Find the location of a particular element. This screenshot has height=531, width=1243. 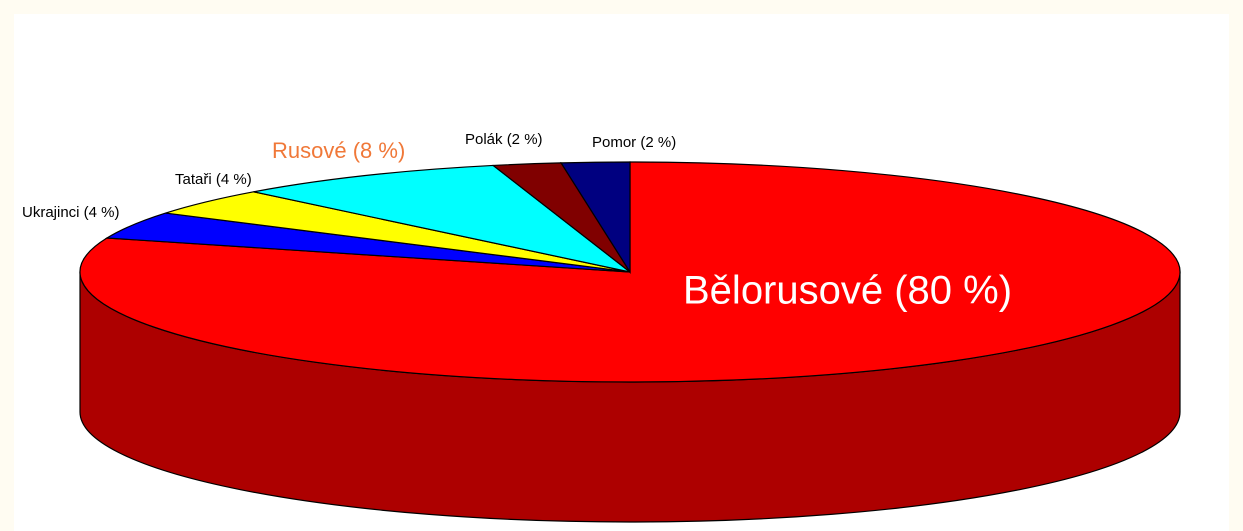

slice-label: Polák (2 %) is located at coordinates (504, 139).